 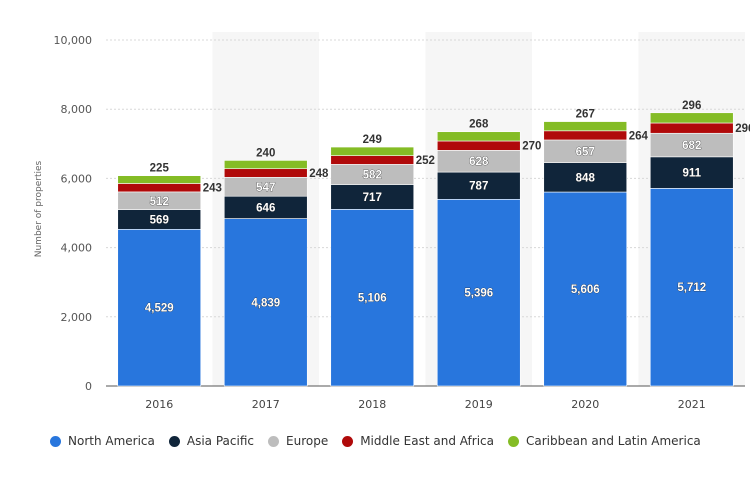 What do you see at coordinates (613, 441) in the screenshot?
I see `legend-label: Caribbean and Latin America` at bounding box center [613, 441].